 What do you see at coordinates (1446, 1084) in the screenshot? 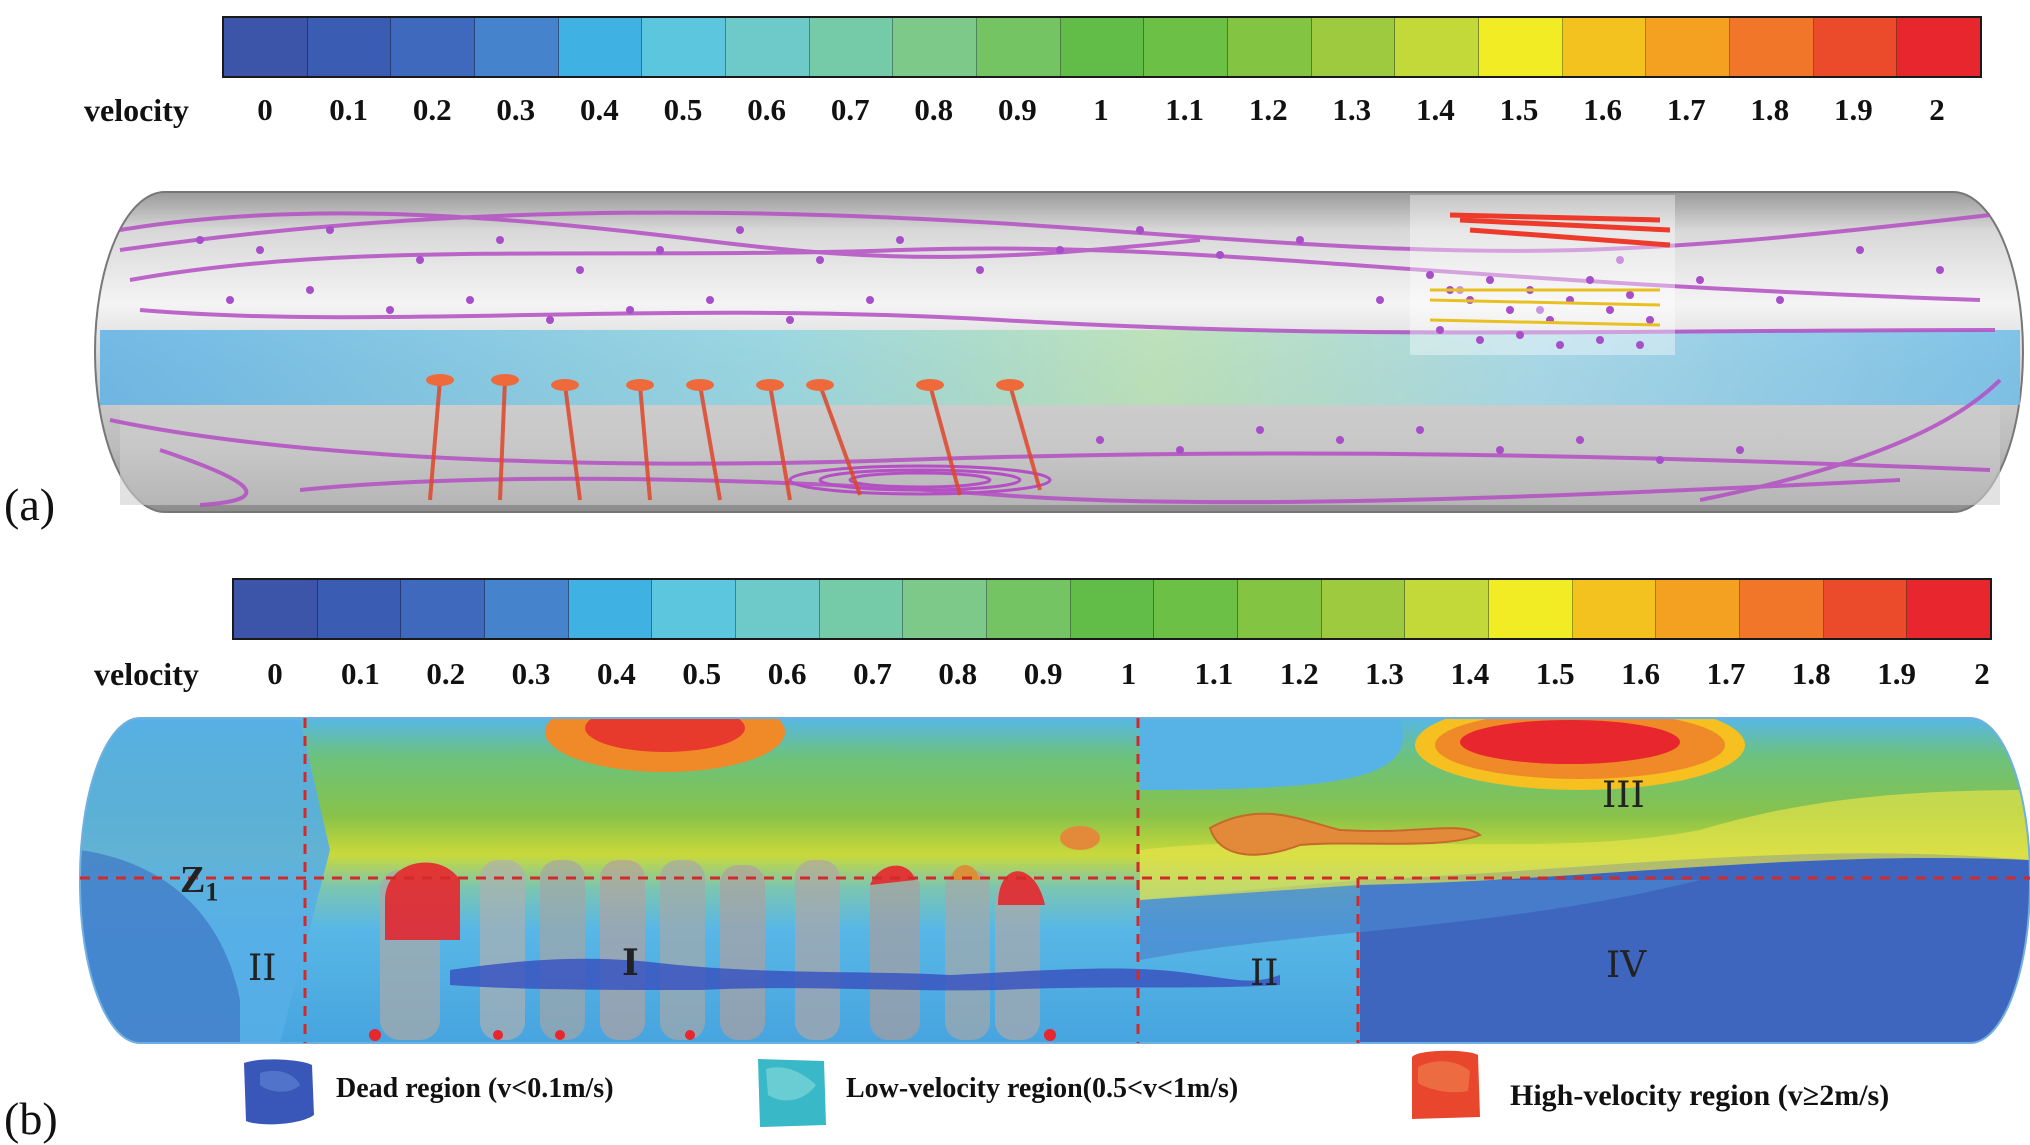
I see `high-velocity-swatch` at bounding box center [1446, 1084].